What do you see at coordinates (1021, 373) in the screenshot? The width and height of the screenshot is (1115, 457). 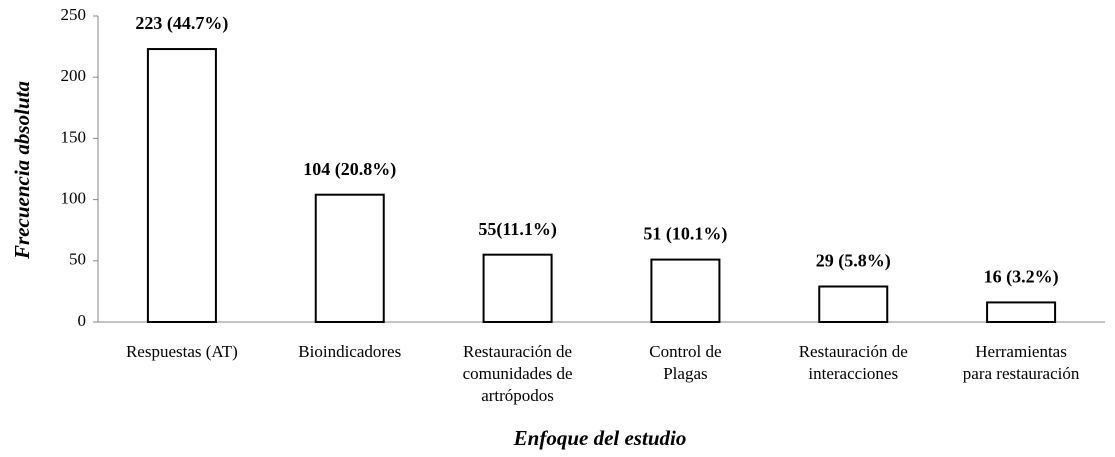 I see `x-tick-label: para restauración` at bounding box center [1021, 373].